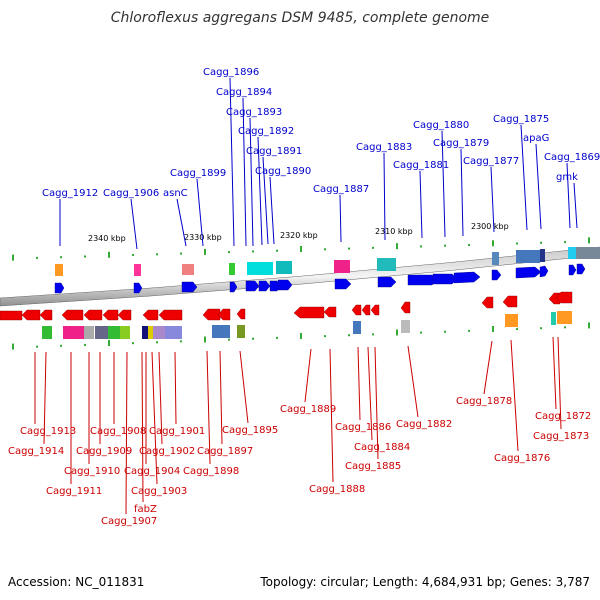  What do you see at coordinates (104, 451) in the screenshot?
I see `gene-label: Cagg_1909` at bounding box center [104, 451].